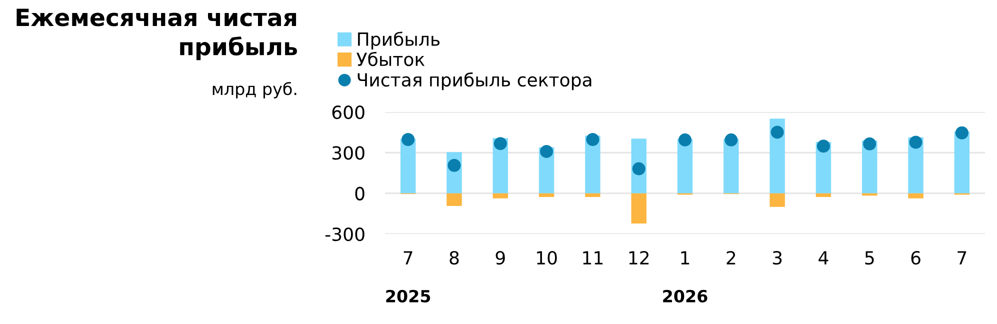 The width and height of the screenshot is (997, 324). I want to click on y-tick-label: -300, so click(344, 234).